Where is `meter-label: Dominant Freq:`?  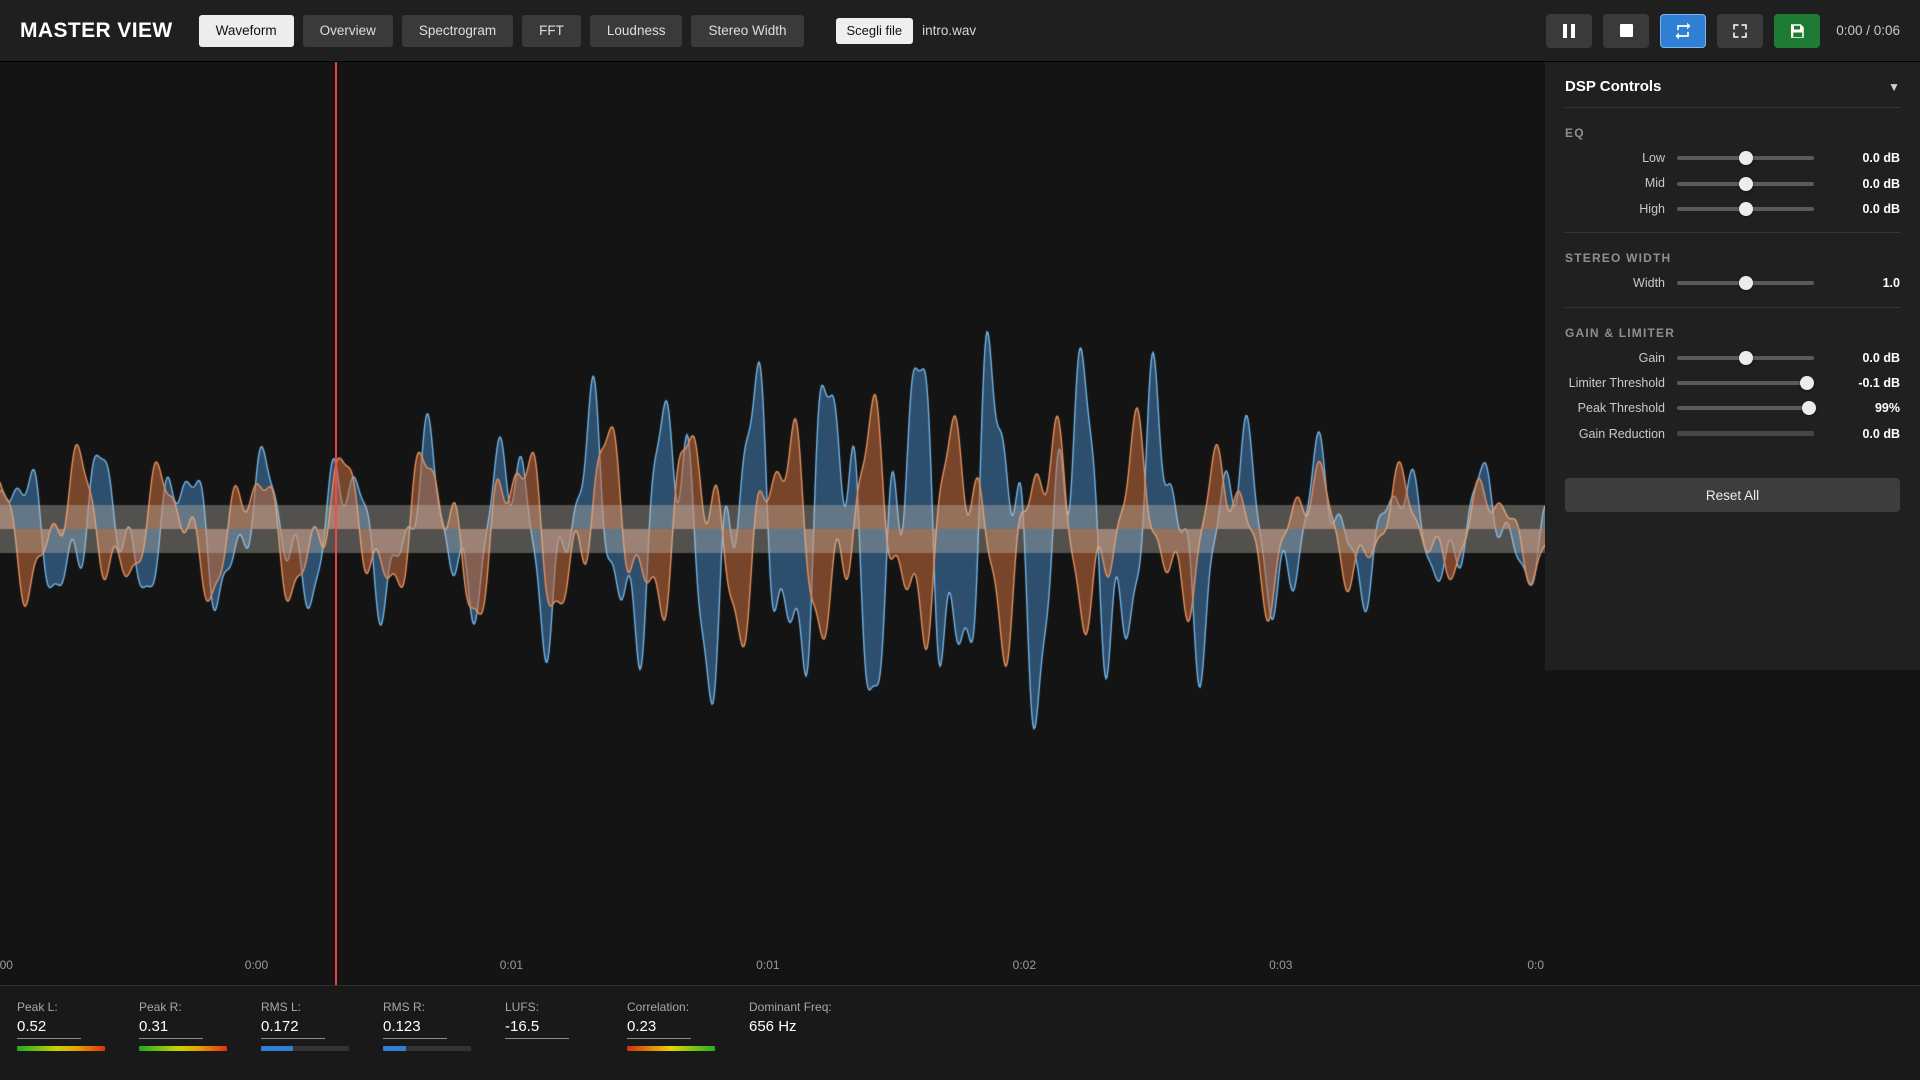
meter-label: Dominant Freq: is located at coordinates (790, 1007).